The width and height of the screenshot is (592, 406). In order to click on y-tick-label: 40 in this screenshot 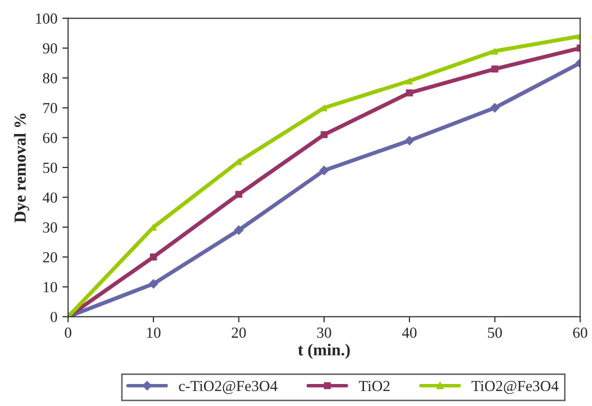, I will do `click(50, 197)`.